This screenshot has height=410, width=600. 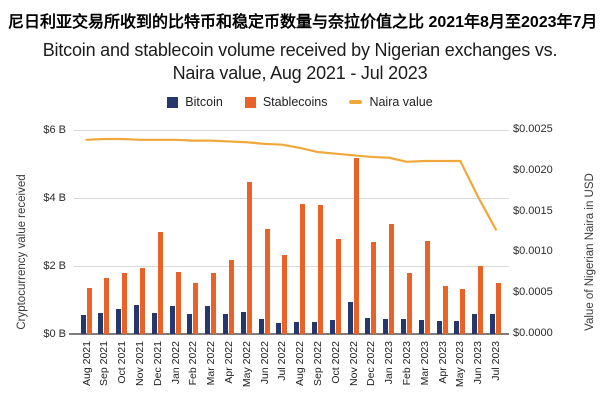 What do you see at coordinates (295, 102) in the screenshot?
I see `legend-label: Stablecoins` at bounding box center [295, 102].